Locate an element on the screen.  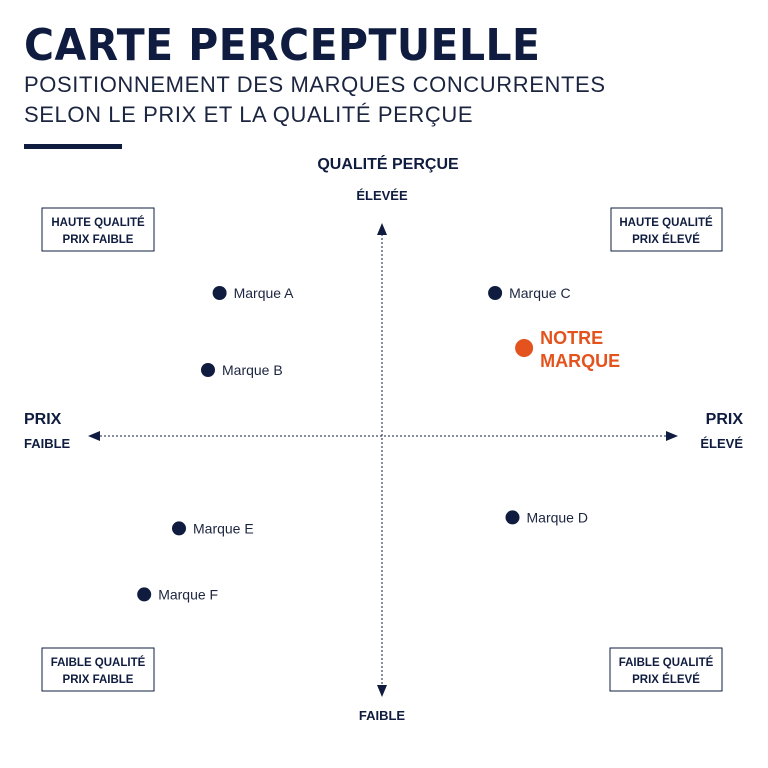
quadrant-box-bottom-left: FAIBLE QUALITÉ PRIX FAIBLE is located at coordinates (98, 669).